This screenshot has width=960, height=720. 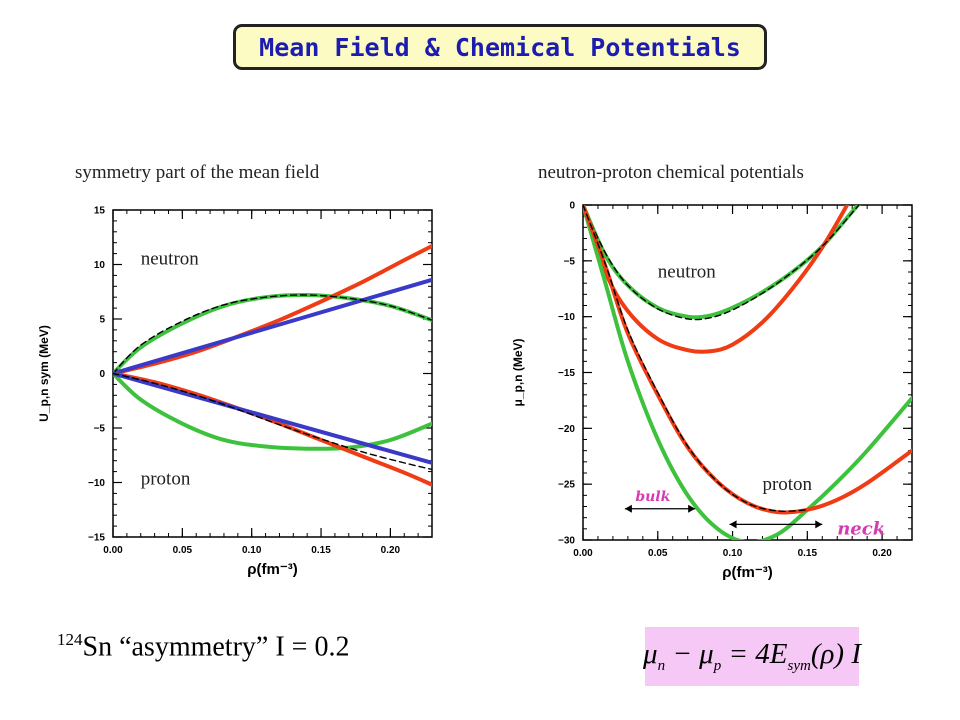 I want to click on right-chart-caption: neutron-proton chemical potentials, so click(x=671, y=172).